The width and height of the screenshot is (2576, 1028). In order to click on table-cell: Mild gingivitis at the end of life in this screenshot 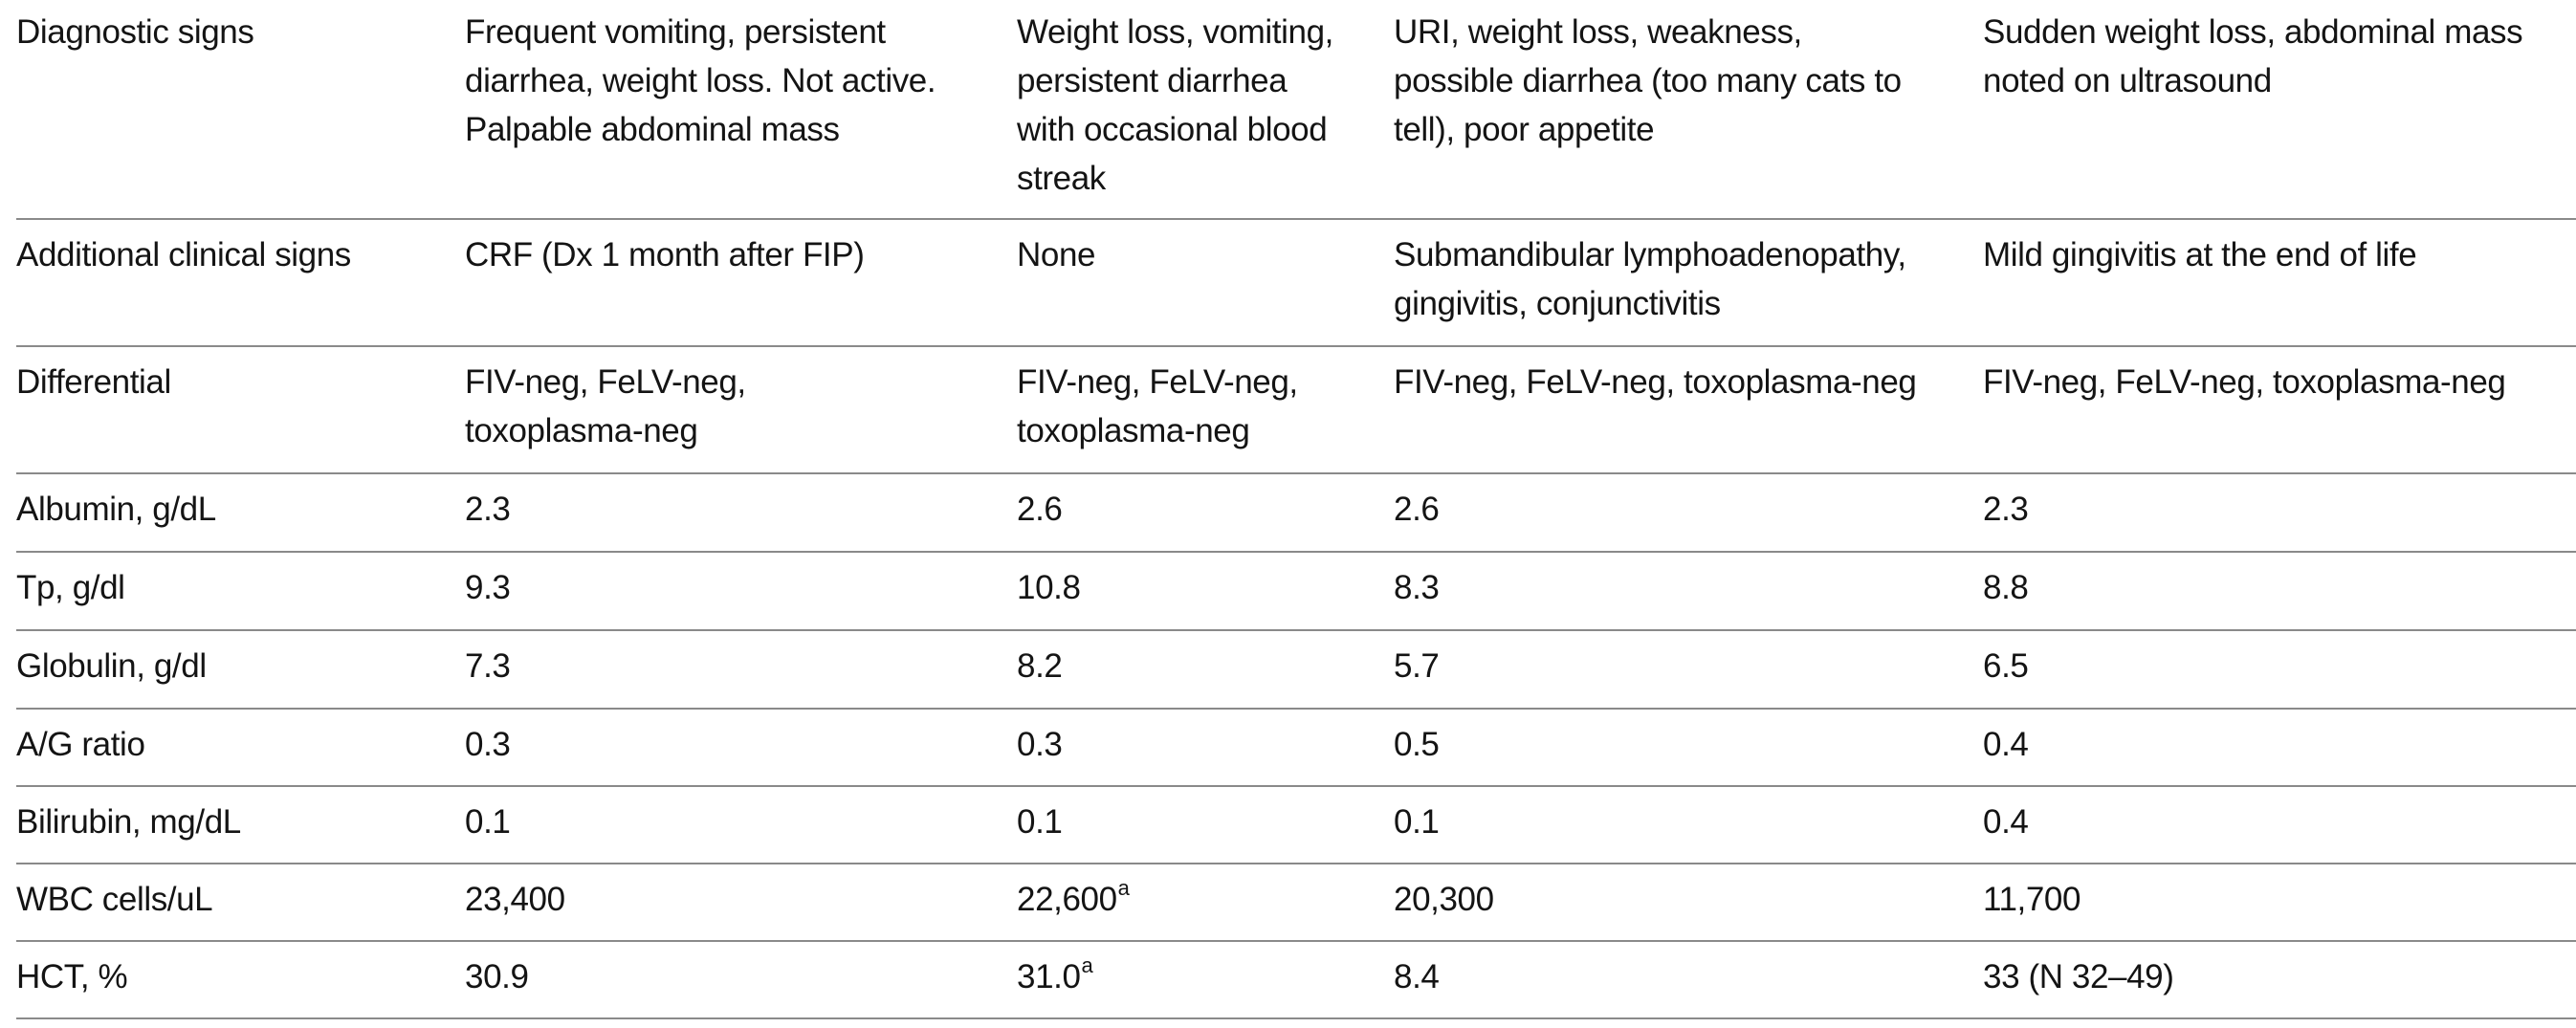, I will do `click(2279, 282)`.